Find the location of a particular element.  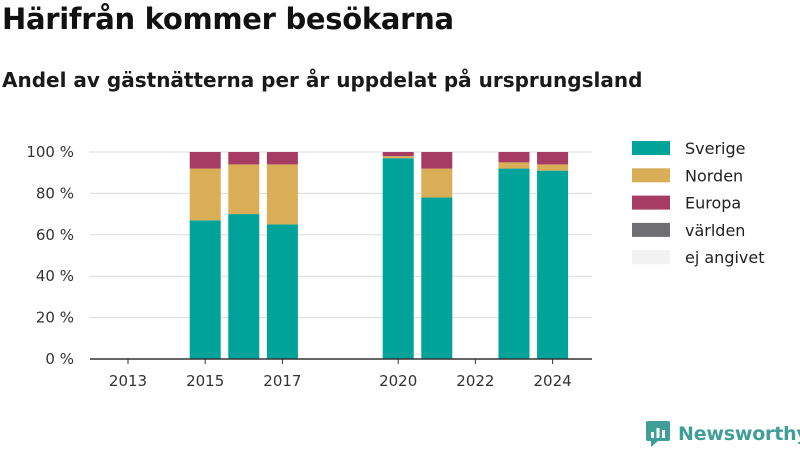

newsworthy-logo-icon is located at coordinates (658, 434).